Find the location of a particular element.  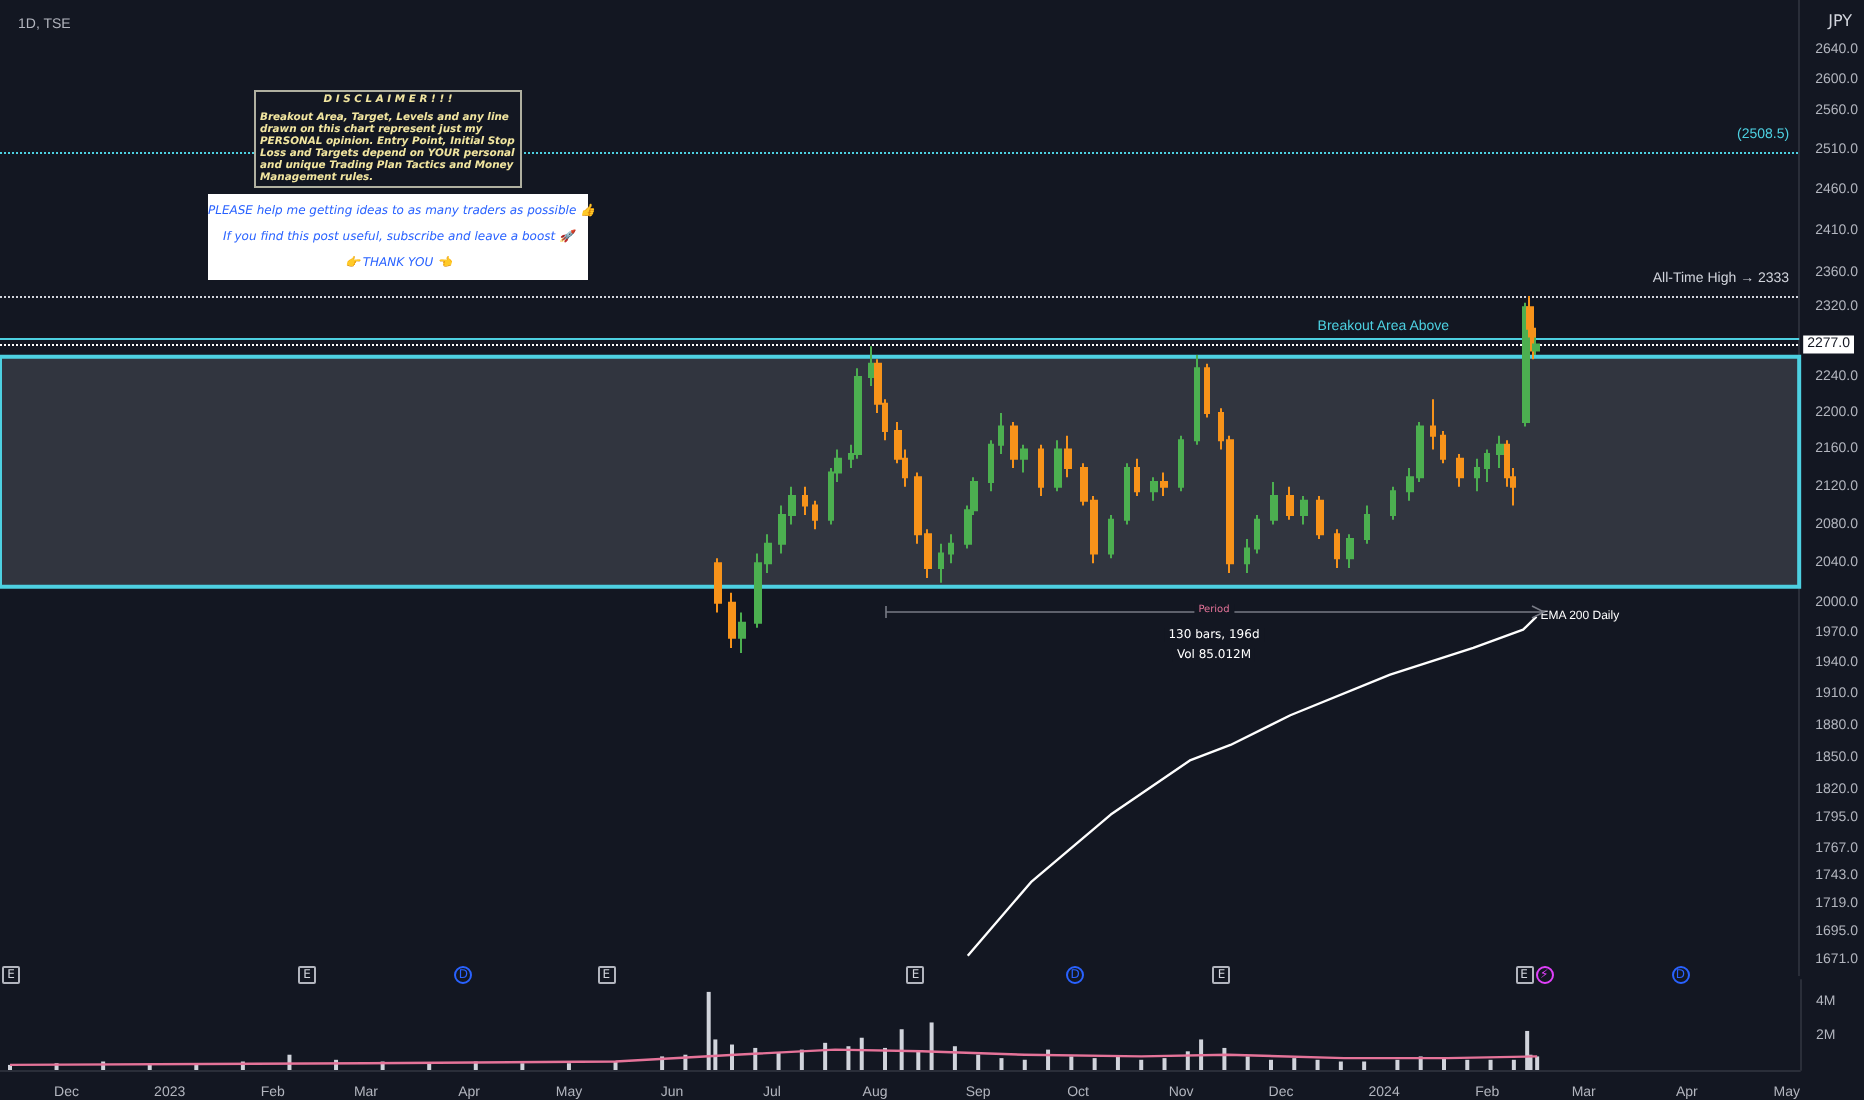

text: JPY is located at coordinates (1840, 21).